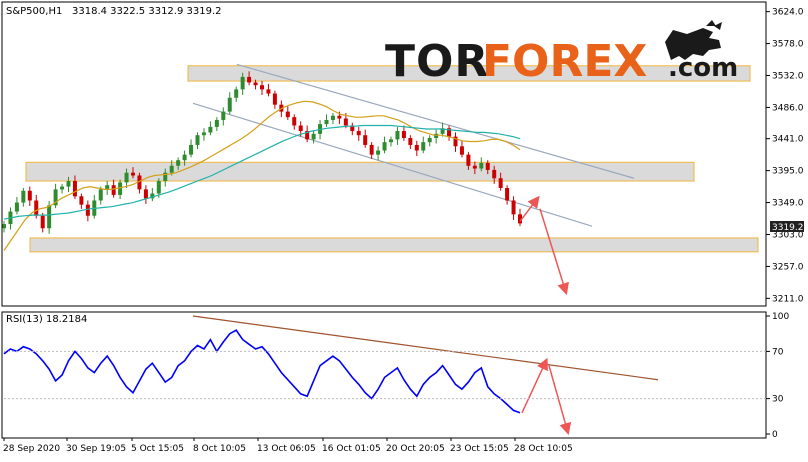 The height and width of the screenshot is (462, 808). What do you see at coordinates (788, 77) in the screenshot?
I see `y-tick-label: 3532.0` at bounding box center [788, 77].